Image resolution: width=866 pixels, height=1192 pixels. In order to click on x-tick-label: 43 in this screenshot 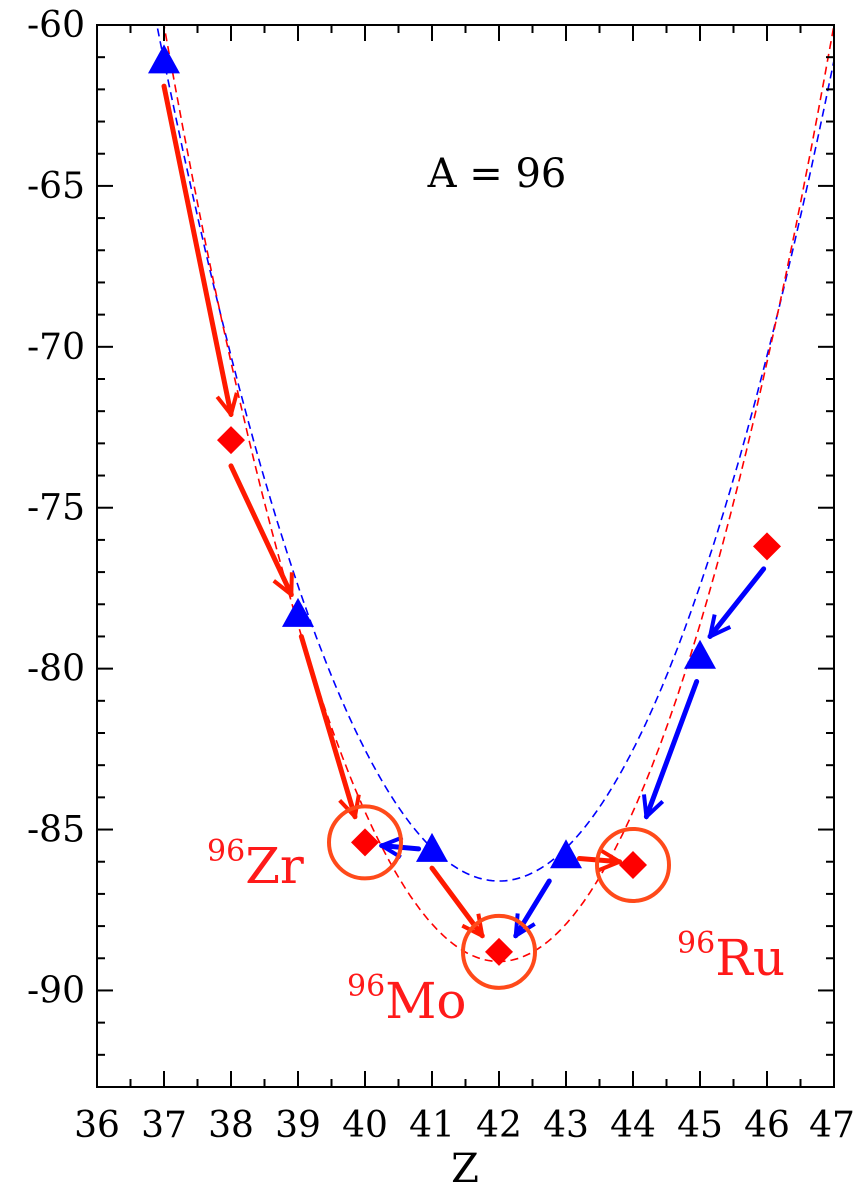, I will do `click(566, 1125)`.